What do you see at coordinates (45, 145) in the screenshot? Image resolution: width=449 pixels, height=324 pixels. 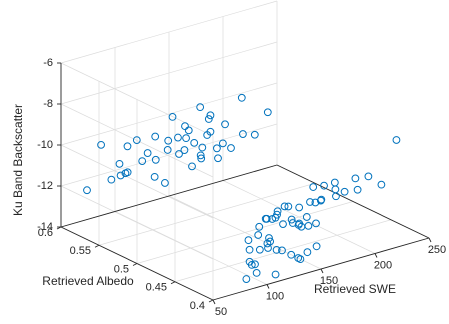 I see `z-tick-label: -10` at bounding box center [45, 145].